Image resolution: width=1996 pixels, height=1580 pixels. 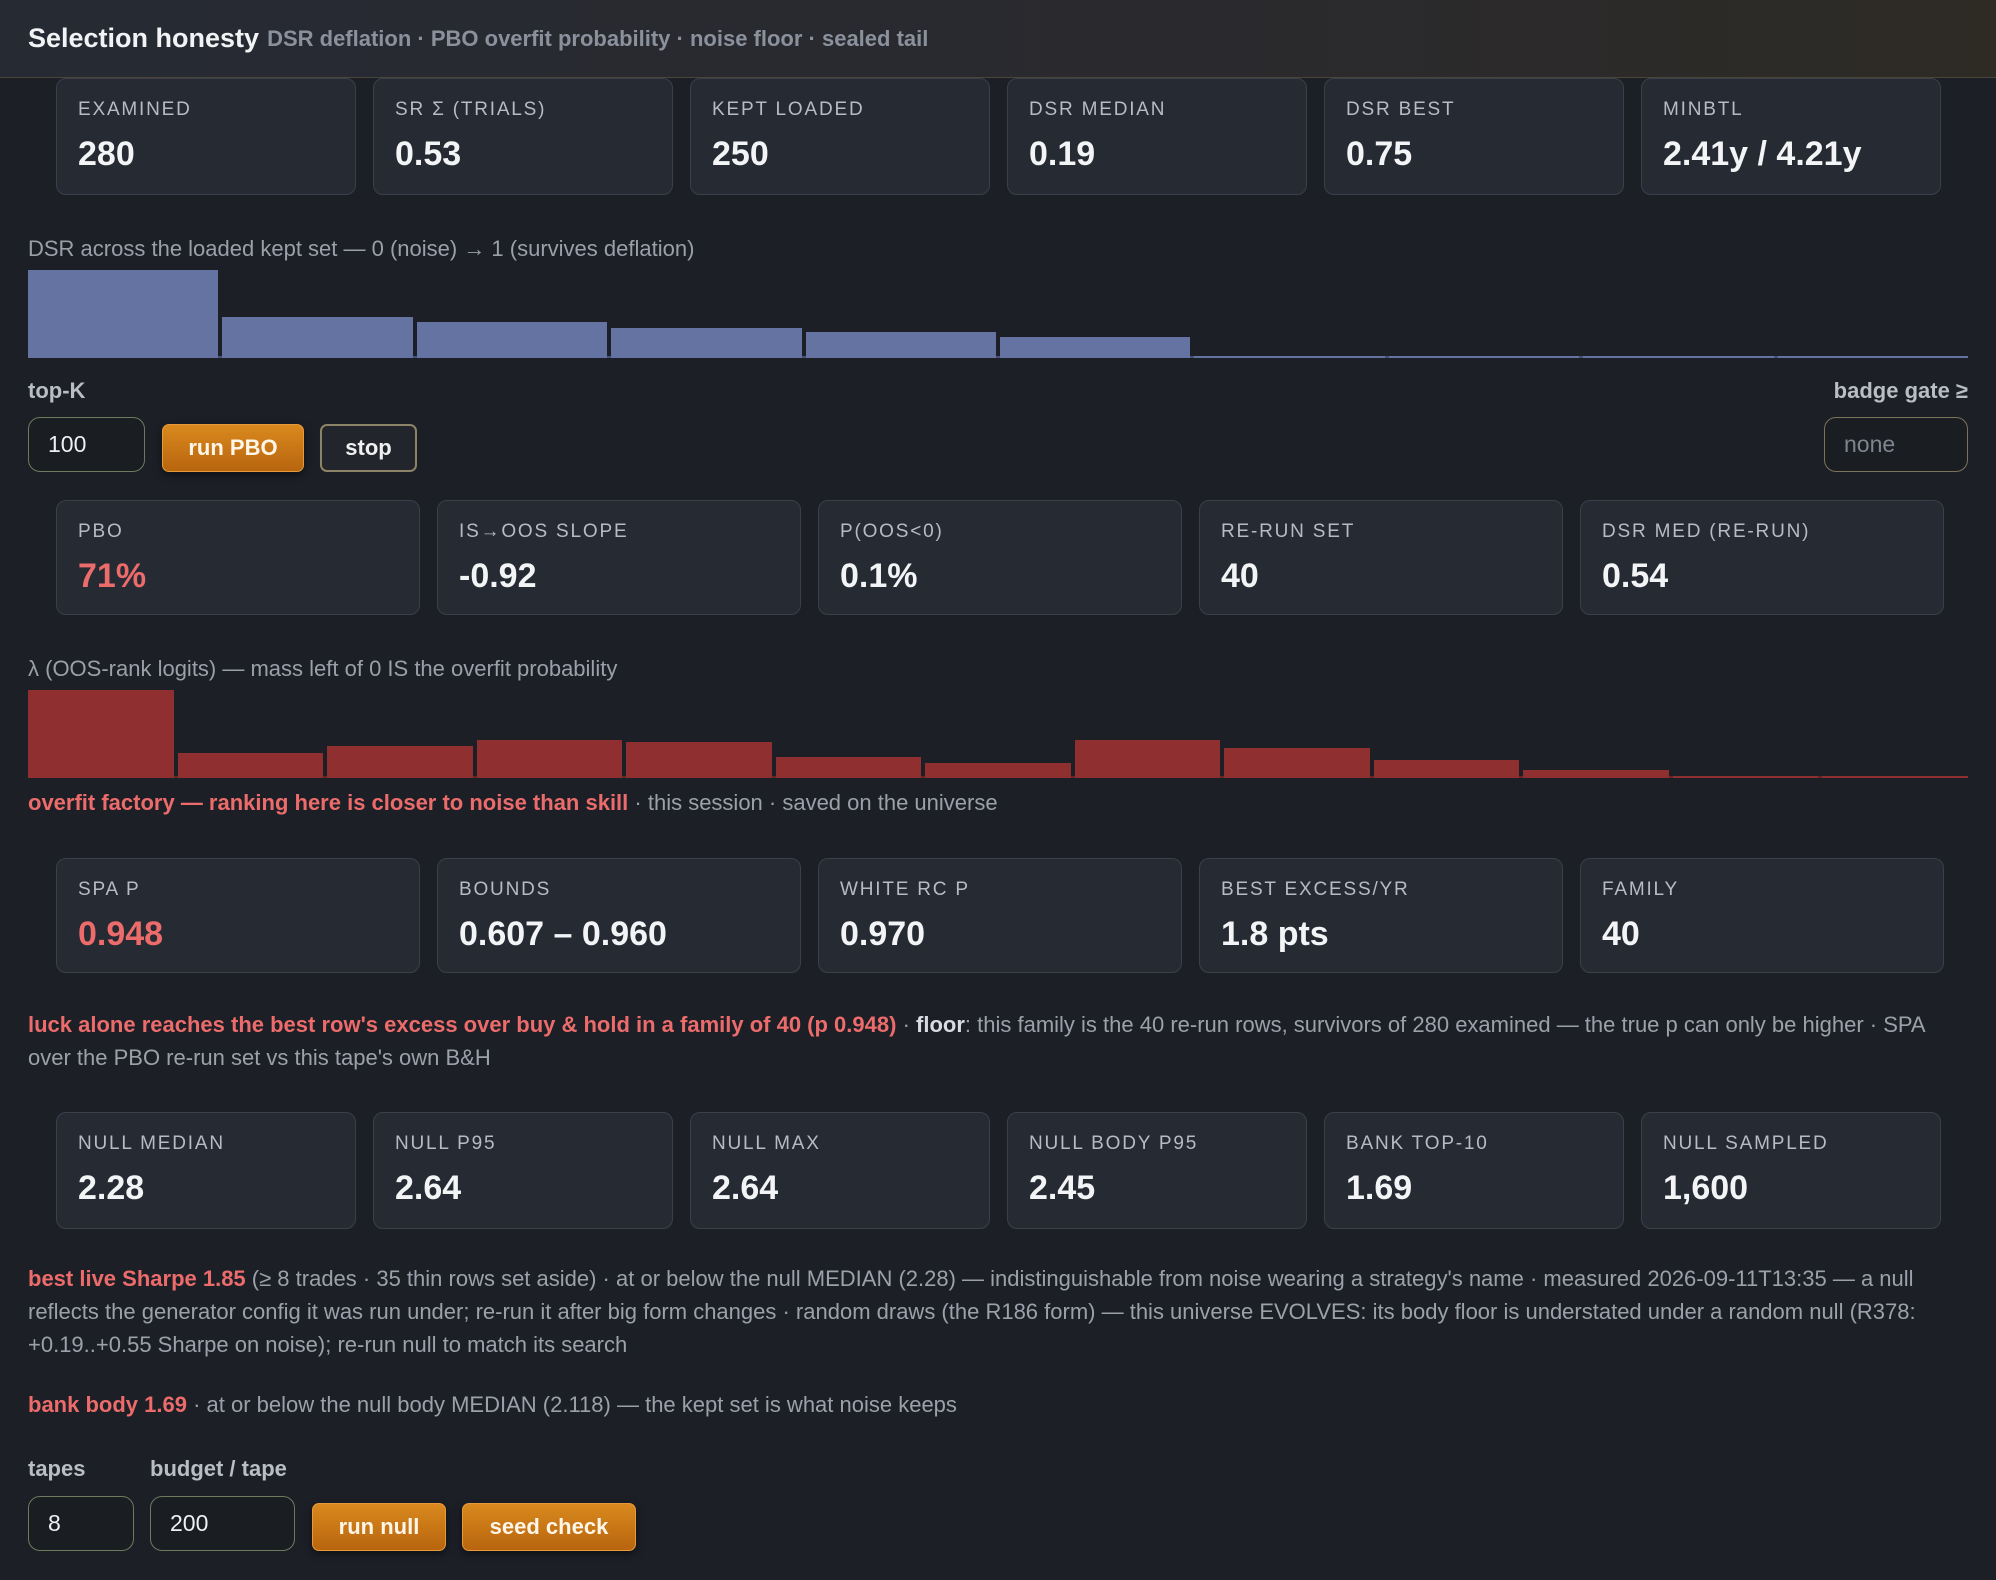 What do you see at coordinates (101, 531) in the screenshot?
I see `stat-label: PBO` at bounding box center [101, 531].